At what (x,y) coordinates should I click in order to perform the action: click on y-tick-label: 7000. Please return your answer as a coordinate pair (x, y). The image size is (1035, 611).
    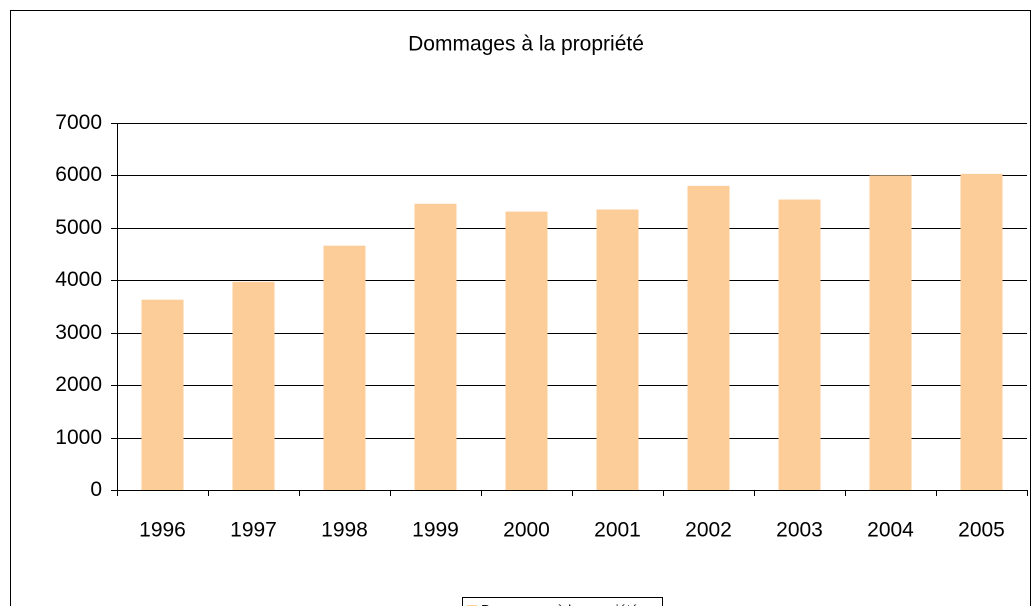
    Looking at the image, I should click on (78, 122).